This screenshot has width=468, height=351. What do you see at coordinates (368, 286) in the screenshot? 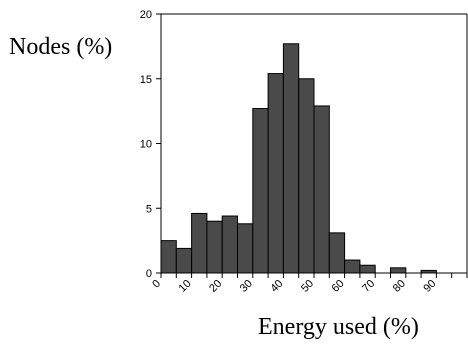
I see `x-tick-label: 70` at bounding box center [368, 286].